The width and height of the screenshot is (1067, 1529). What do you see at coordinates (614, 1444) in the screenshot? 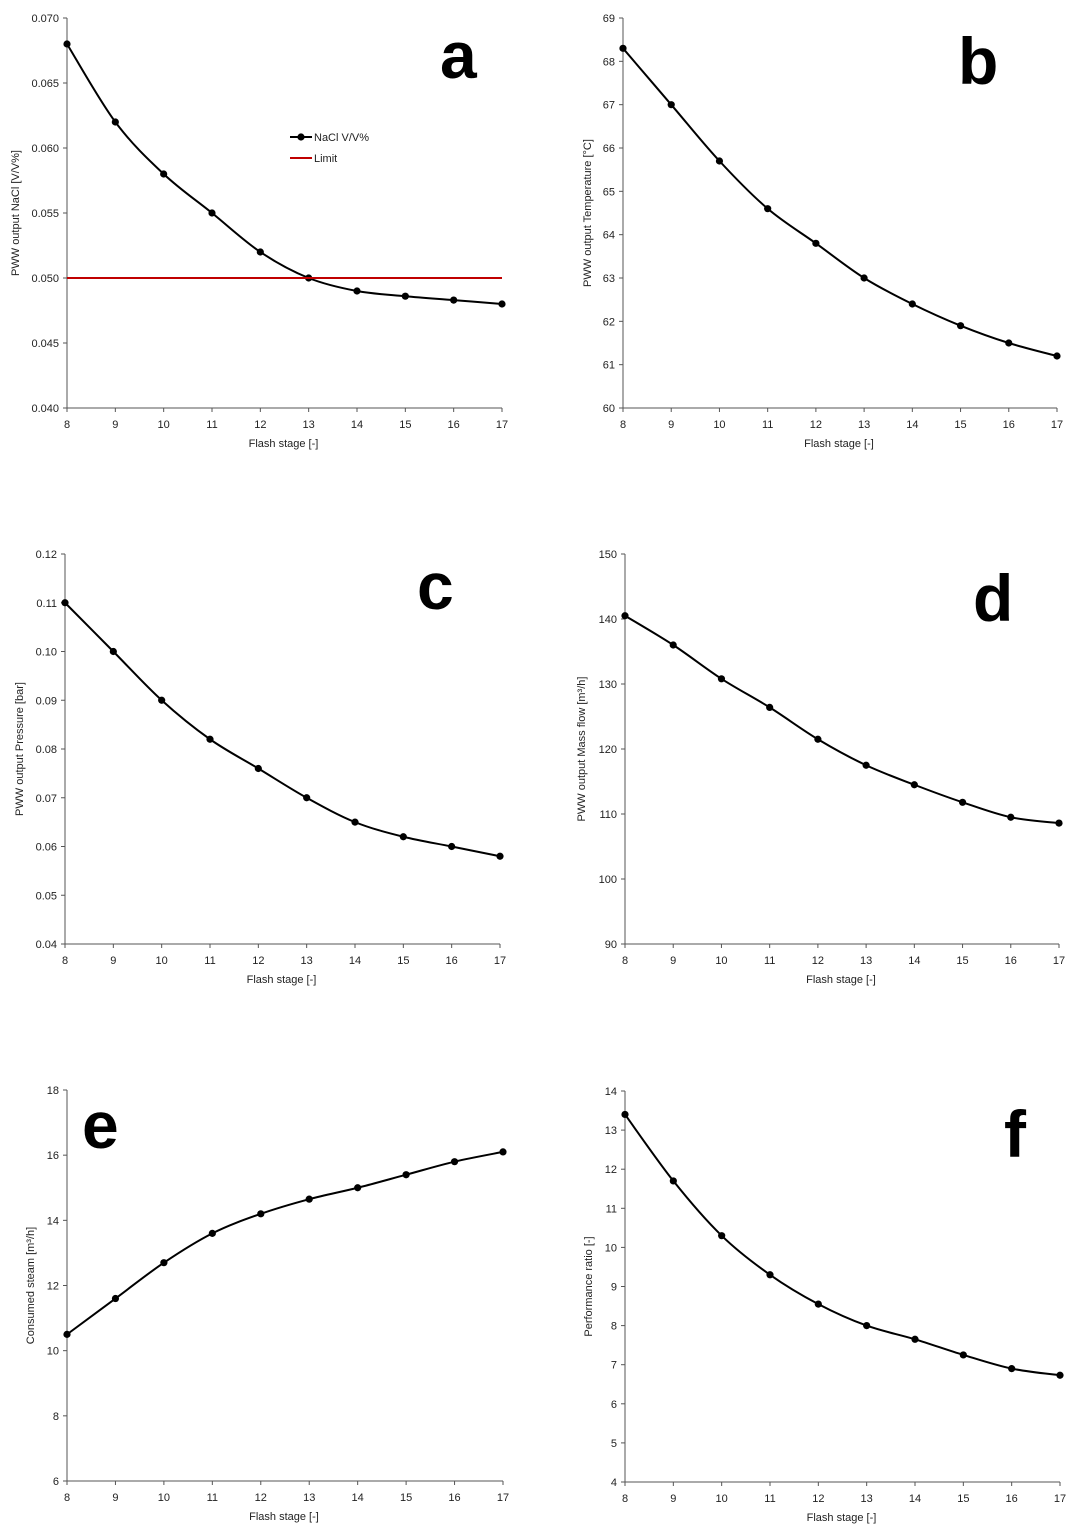
I see `y-tick-label: 5` at bounding box center [614, 1444].